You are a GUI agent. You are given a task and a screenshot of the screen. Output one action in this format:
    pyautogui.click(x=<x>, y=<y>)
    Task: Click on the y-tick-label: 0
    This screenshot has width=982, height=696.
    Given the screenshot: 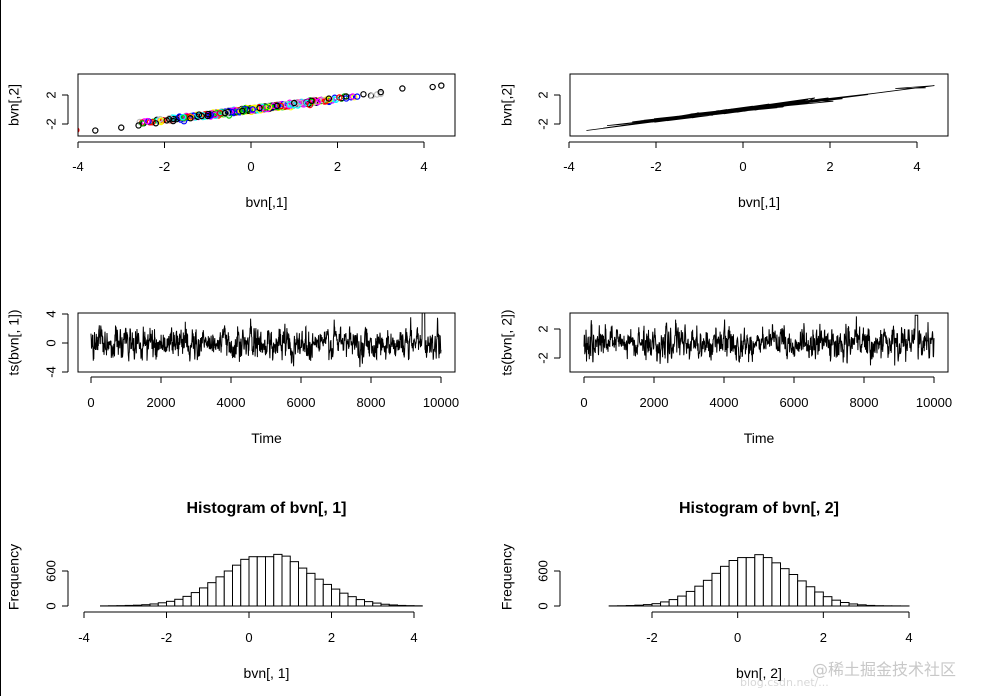 What is the action you would take?
    pyautogui.click(x=50, y=605)
    